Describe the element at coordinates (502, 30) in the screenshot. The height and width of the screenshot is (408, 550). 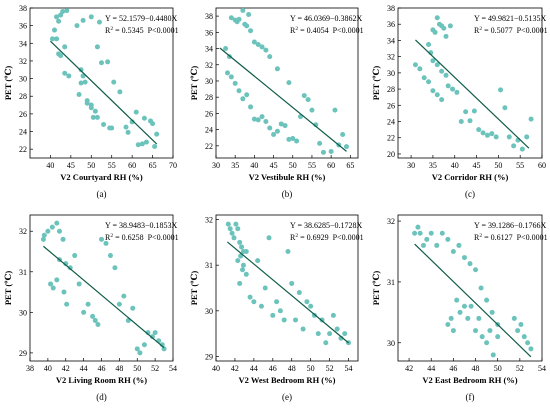
I see `r-squared-value: 0.5077` at that location.